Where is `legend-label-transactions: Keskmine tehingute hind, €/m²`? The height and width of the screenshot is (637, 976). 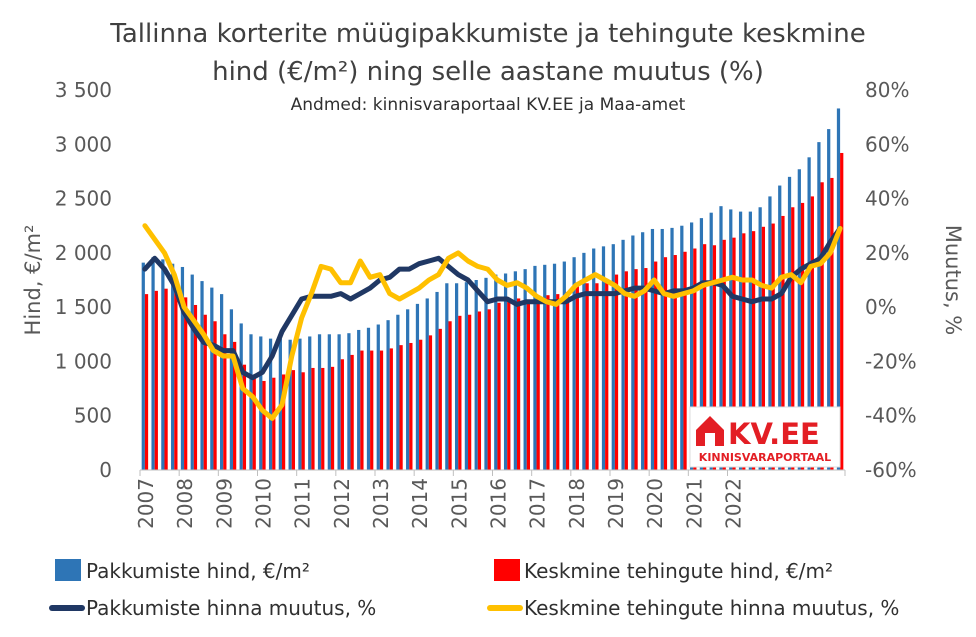 legend-label-transactions: Keskmine tehingute hind, €/m² is located at coordinates (678, 571).